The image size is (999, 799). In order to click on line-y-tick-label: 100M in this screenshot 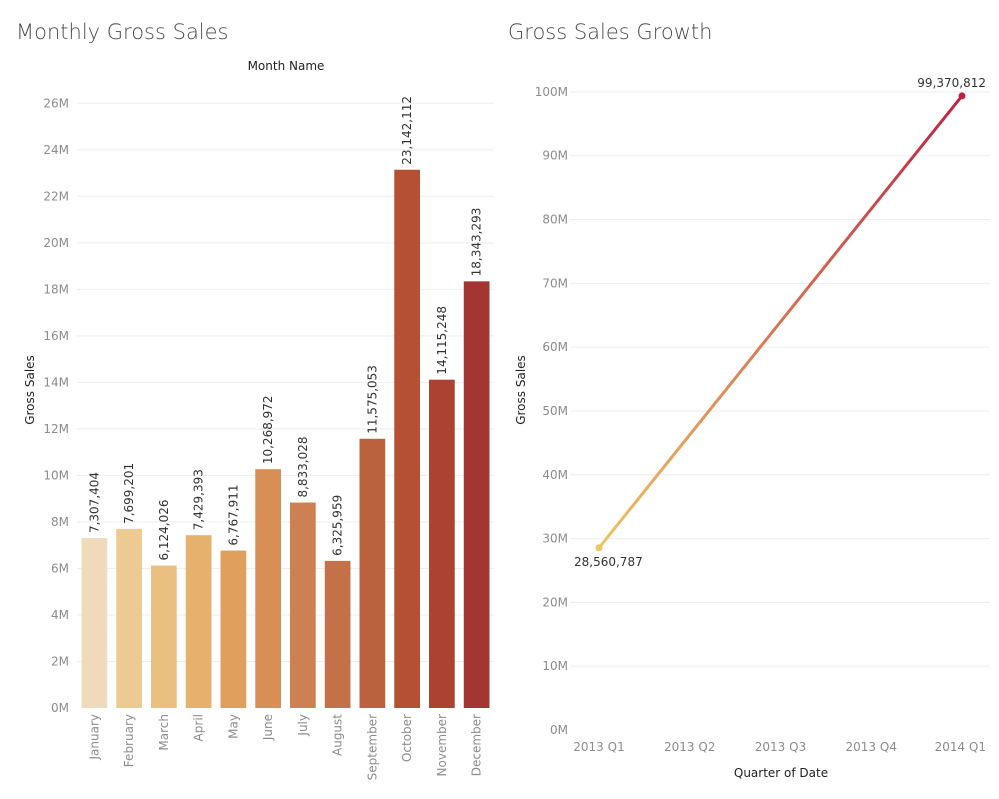, I will do `click(551, 92)`.